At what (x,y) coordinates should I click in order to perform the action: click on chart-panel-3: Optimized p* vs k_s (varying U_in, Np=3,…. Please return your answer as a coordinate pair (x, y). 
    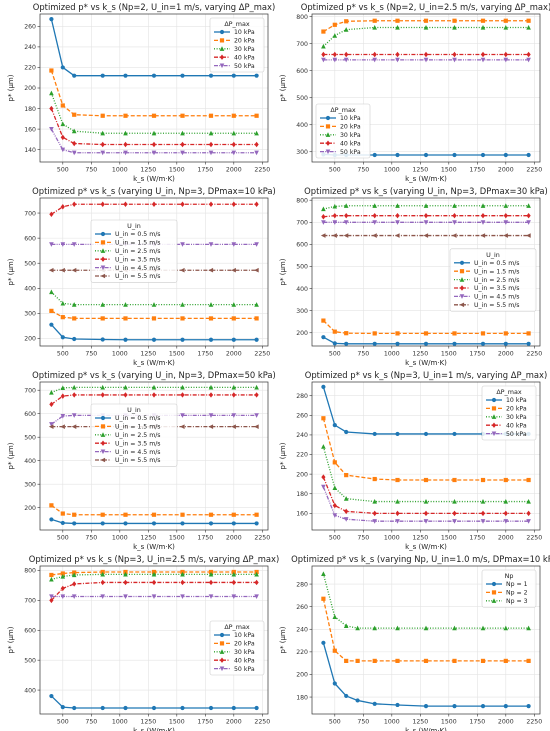
    Looking at the image, I should click on (141, 276).